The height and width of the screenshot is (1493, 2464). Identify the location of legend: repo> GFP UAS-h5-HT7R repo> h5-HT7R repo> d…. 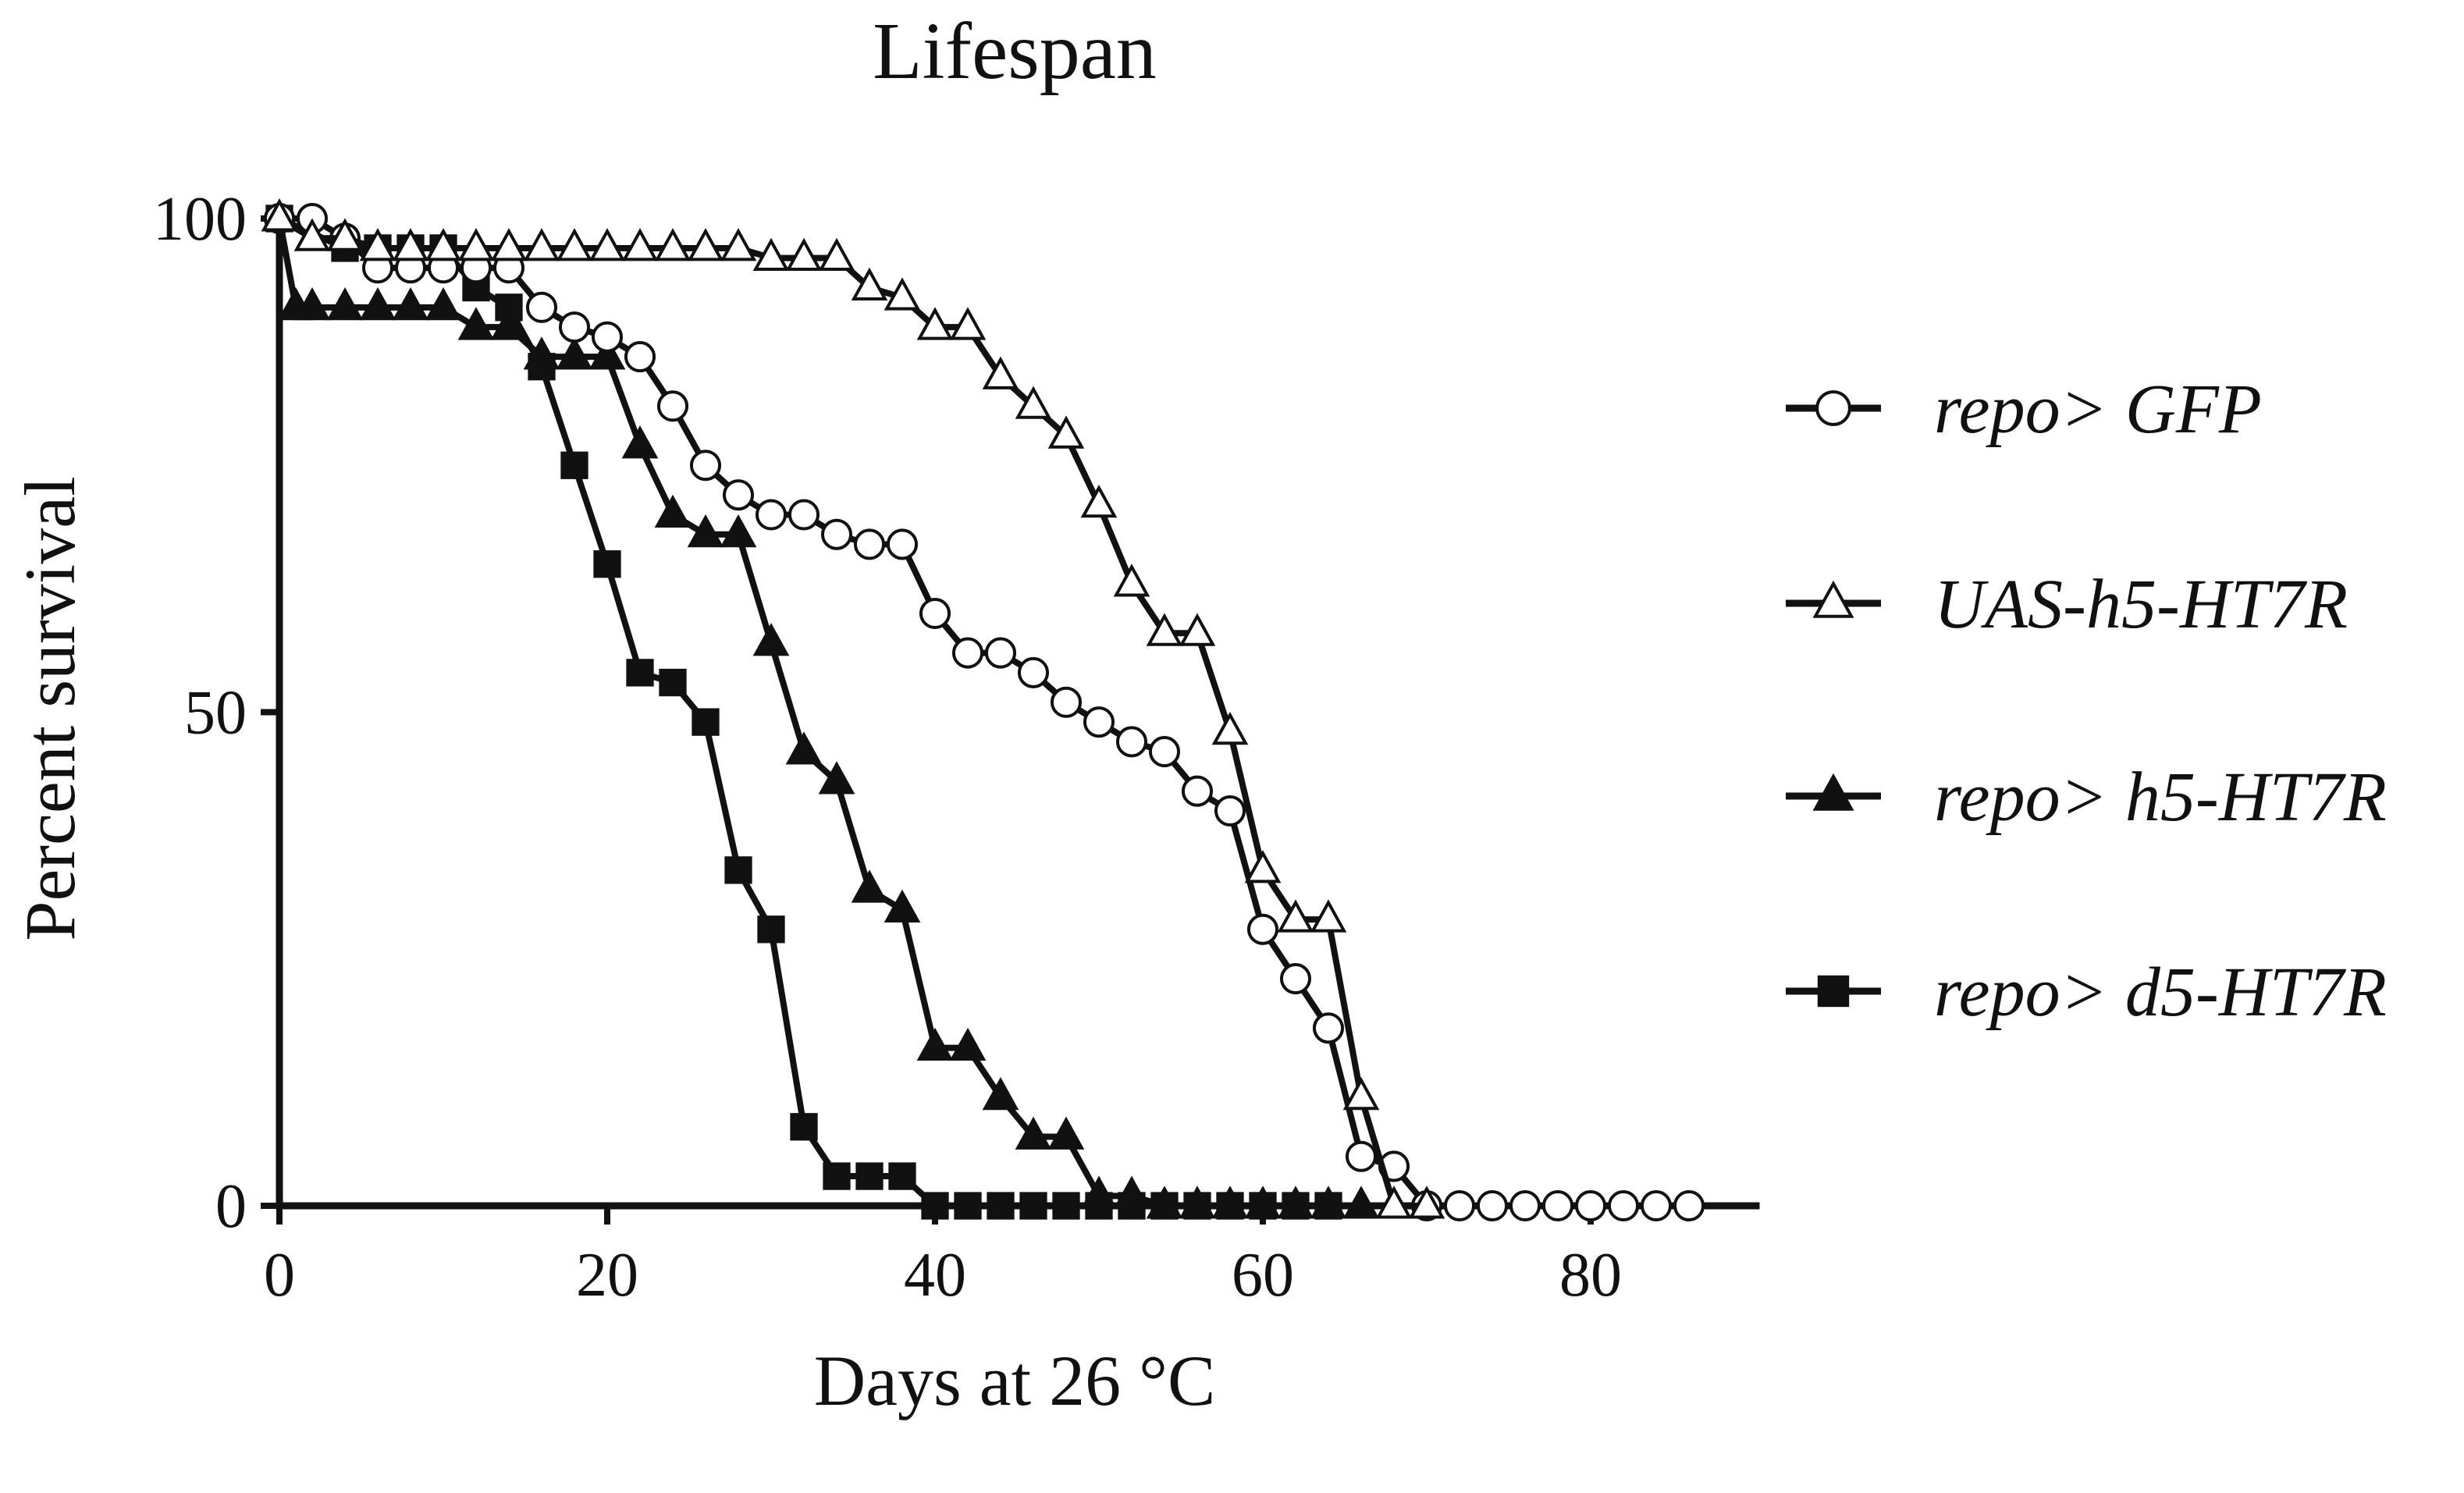
(2086, 701).